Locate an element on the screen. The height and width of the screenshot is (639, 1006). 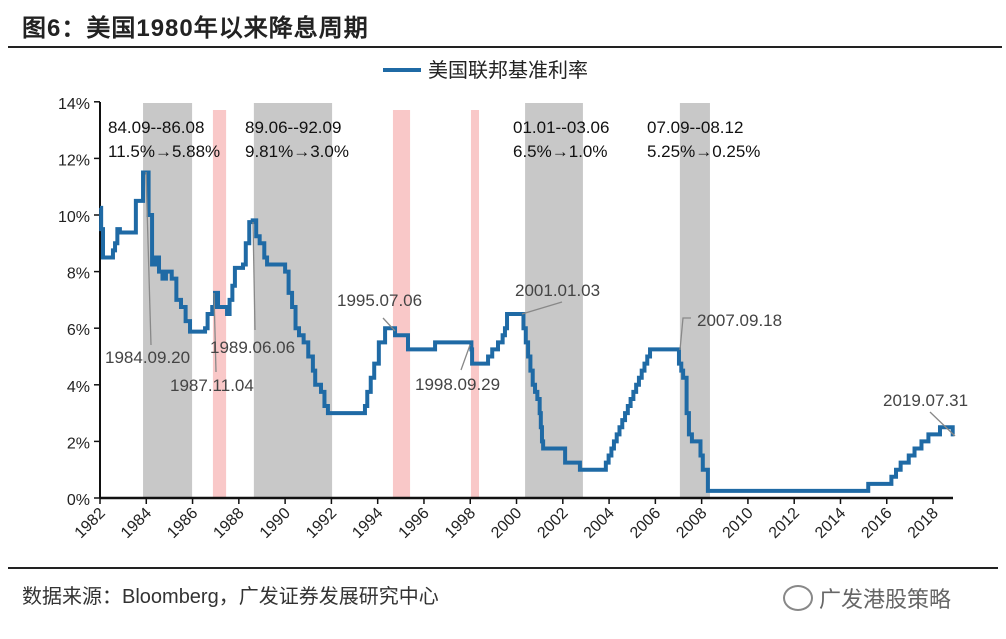
x-tick-label: 2002 is located at coordinates (552, 523).